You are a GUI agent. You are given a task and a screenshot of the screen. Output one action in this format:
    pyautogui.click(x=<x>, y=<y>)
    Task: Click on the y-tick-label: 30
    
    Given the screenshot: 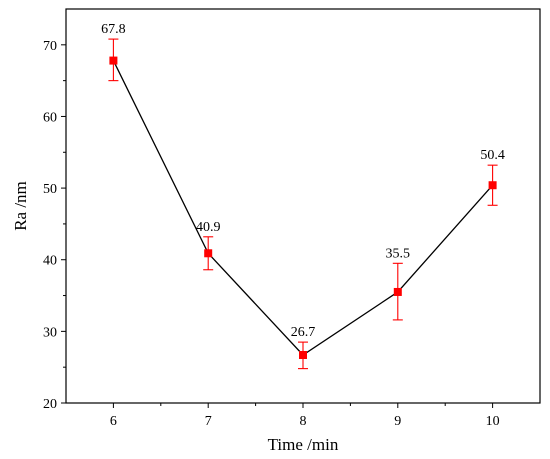 What is the action you would take?
    pyautogui.click(x=50, y=332)
    